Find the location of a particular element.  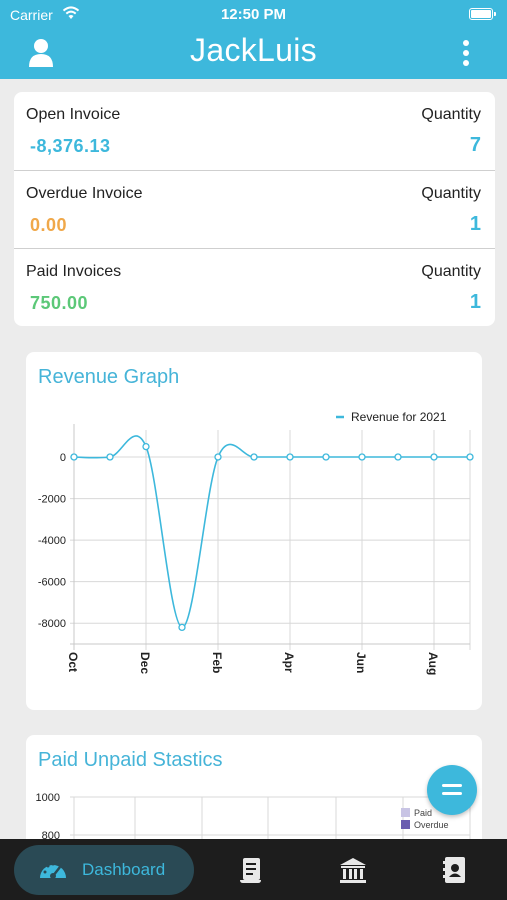

x-tick-label: Apr is located at coordinates (289, 662).